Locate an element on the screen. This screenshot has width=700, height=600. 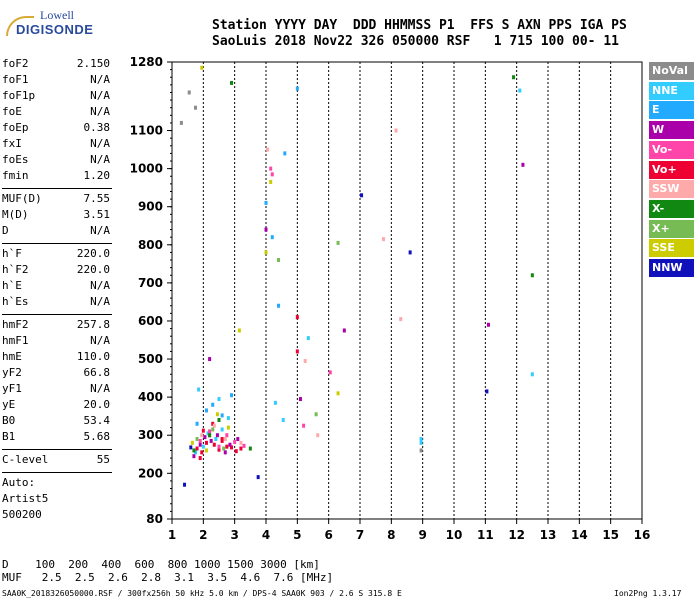
param-name: hmF1 is located at coordinates (15, 340).